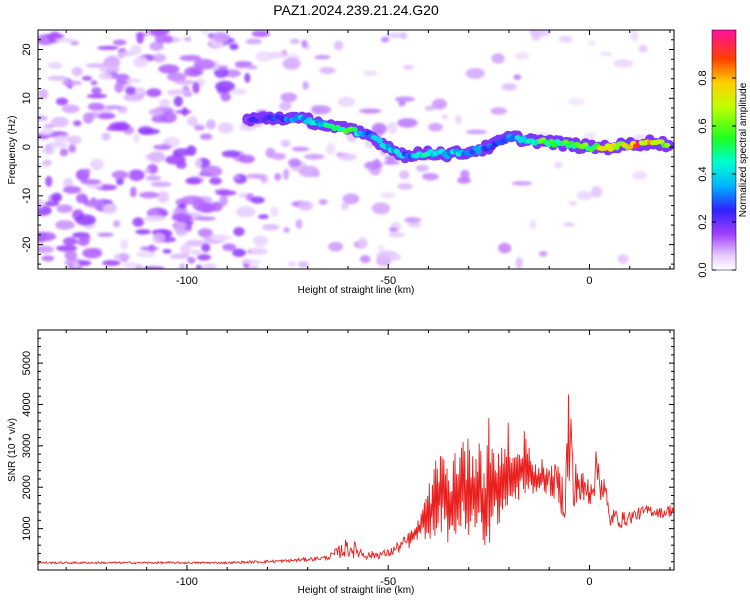 The image size is (750, 605). What do you see at coordinates (703, 221) in the screenshot?
I see `colorbar-tick-label: 0.2` at bounding box center [703, 221].